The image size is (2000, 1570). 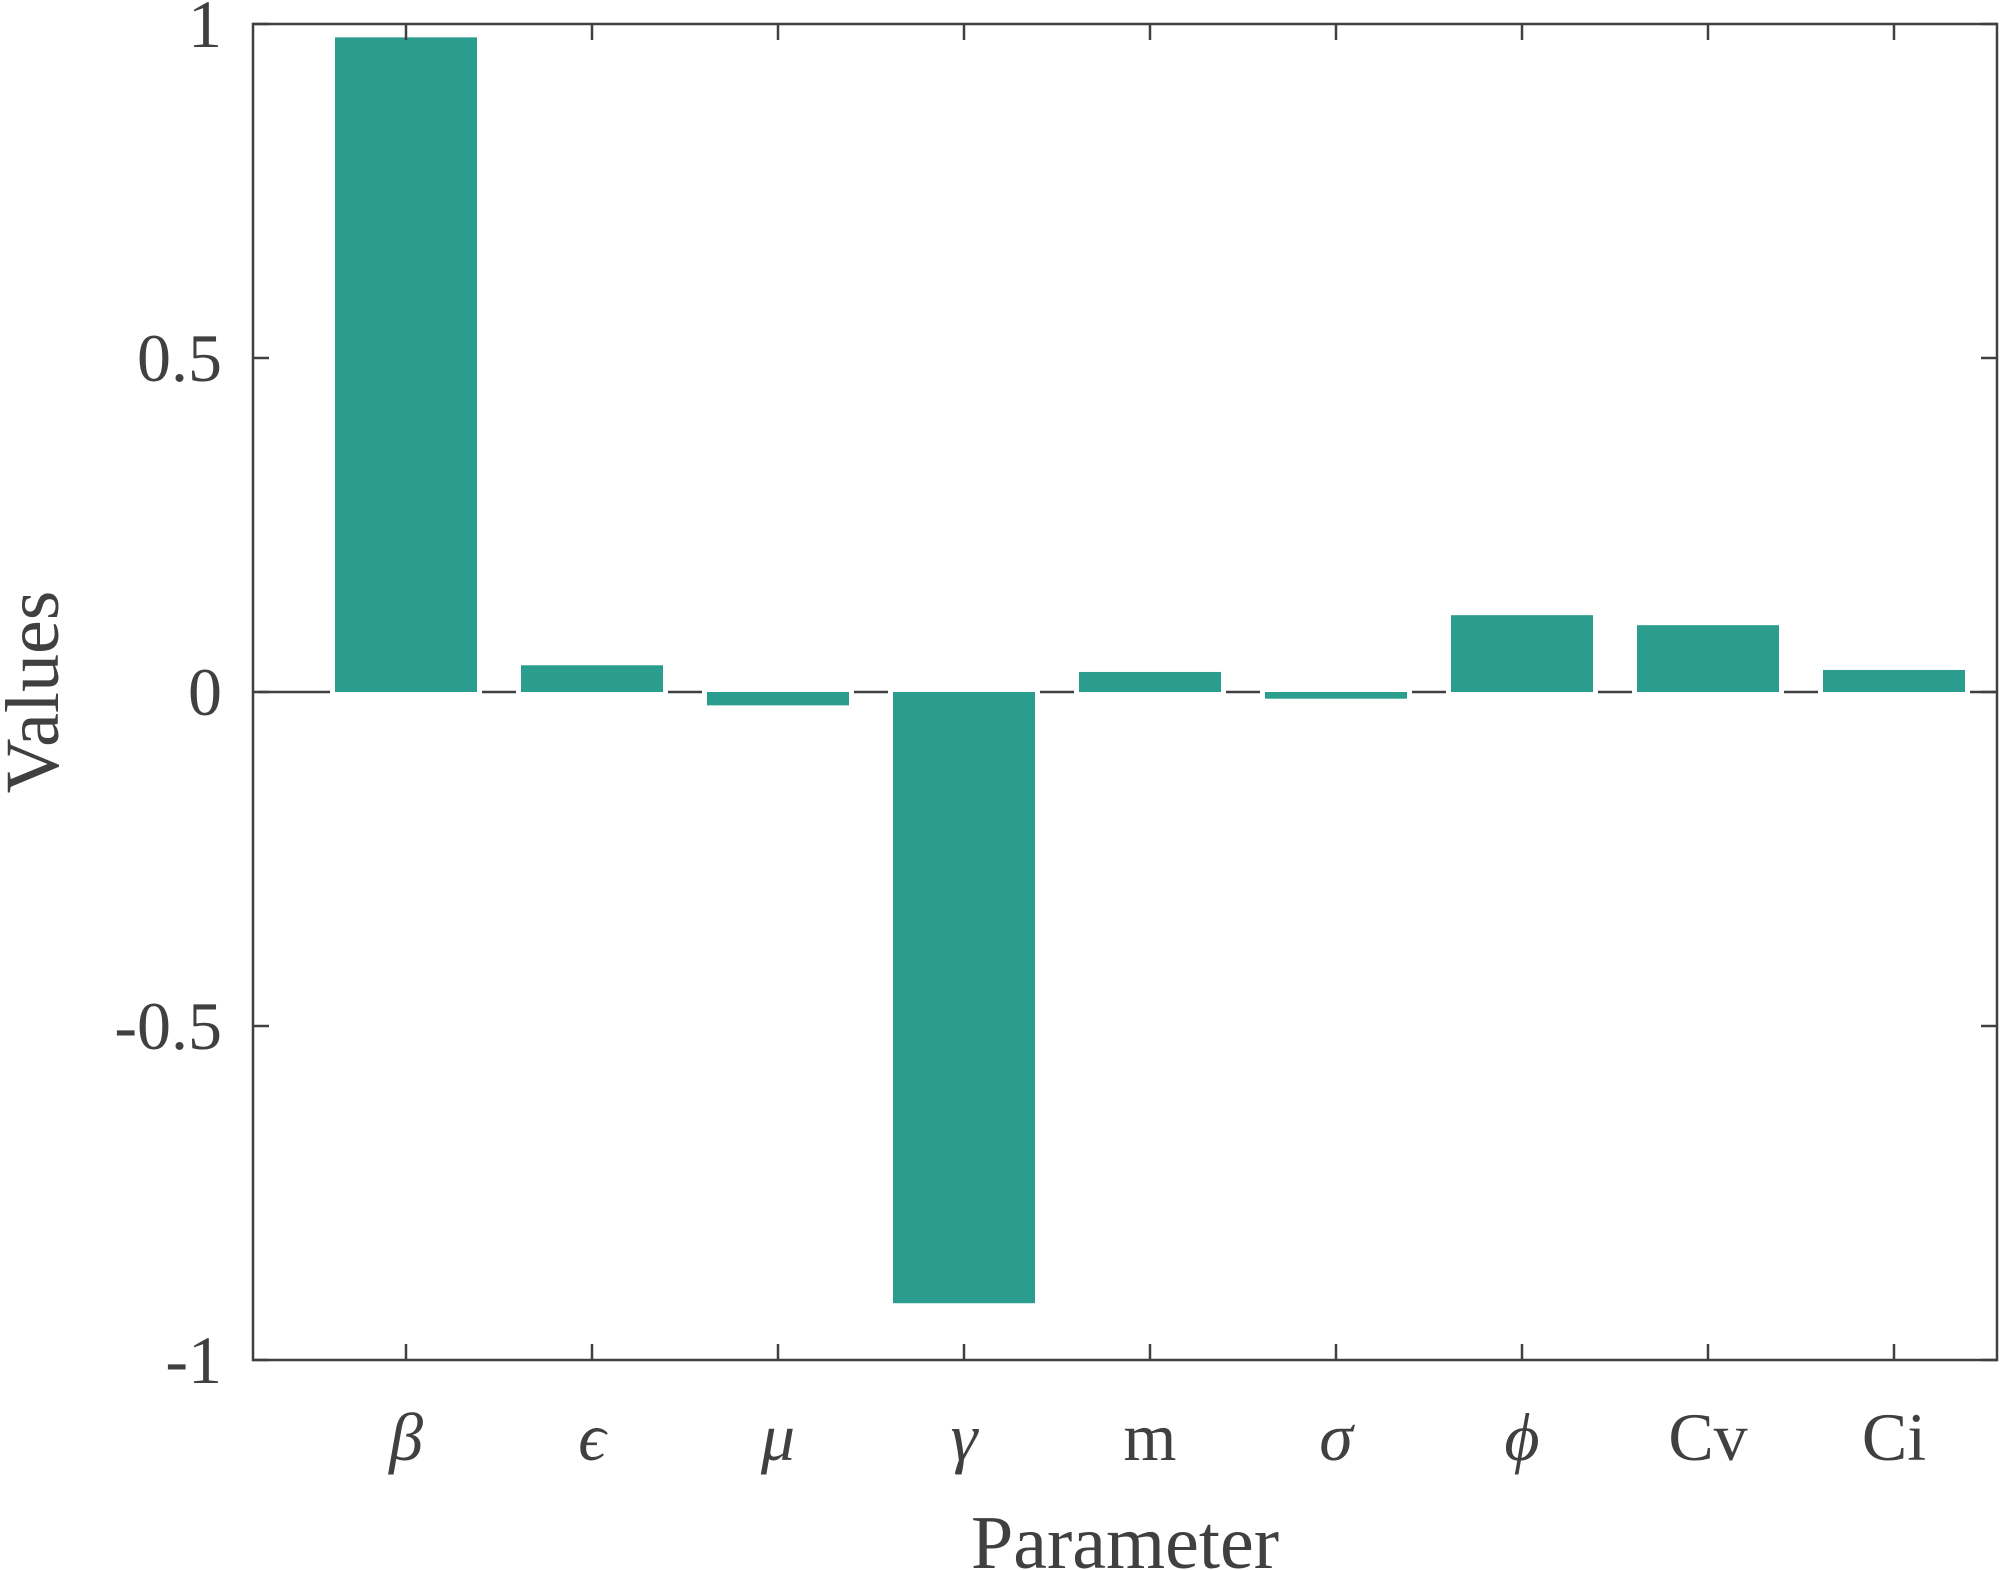 What do you see at coordinates (179, 358) in the screenshot?
I see `y-tick-label: 0.5` at bounding box center [179, 358].